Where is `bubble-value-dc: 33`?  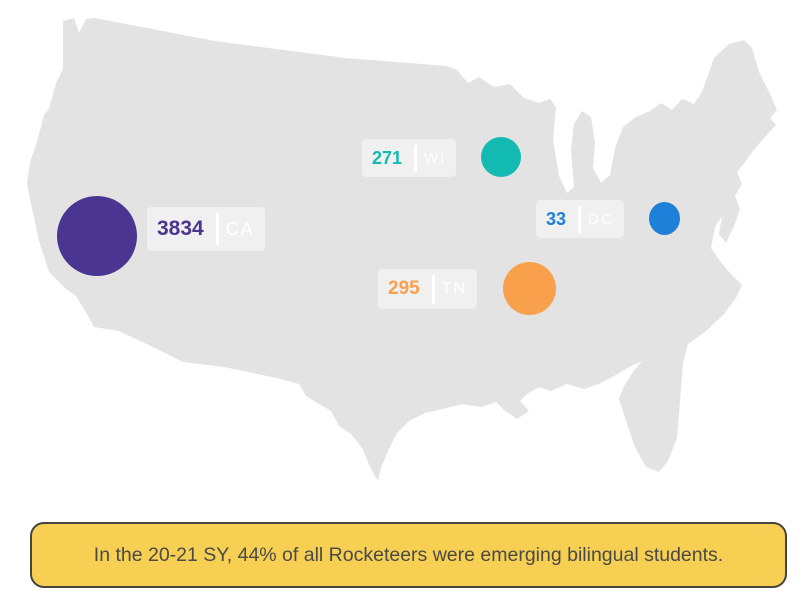 bubble-value-dc: 33 is located at coordinates (556, 218).